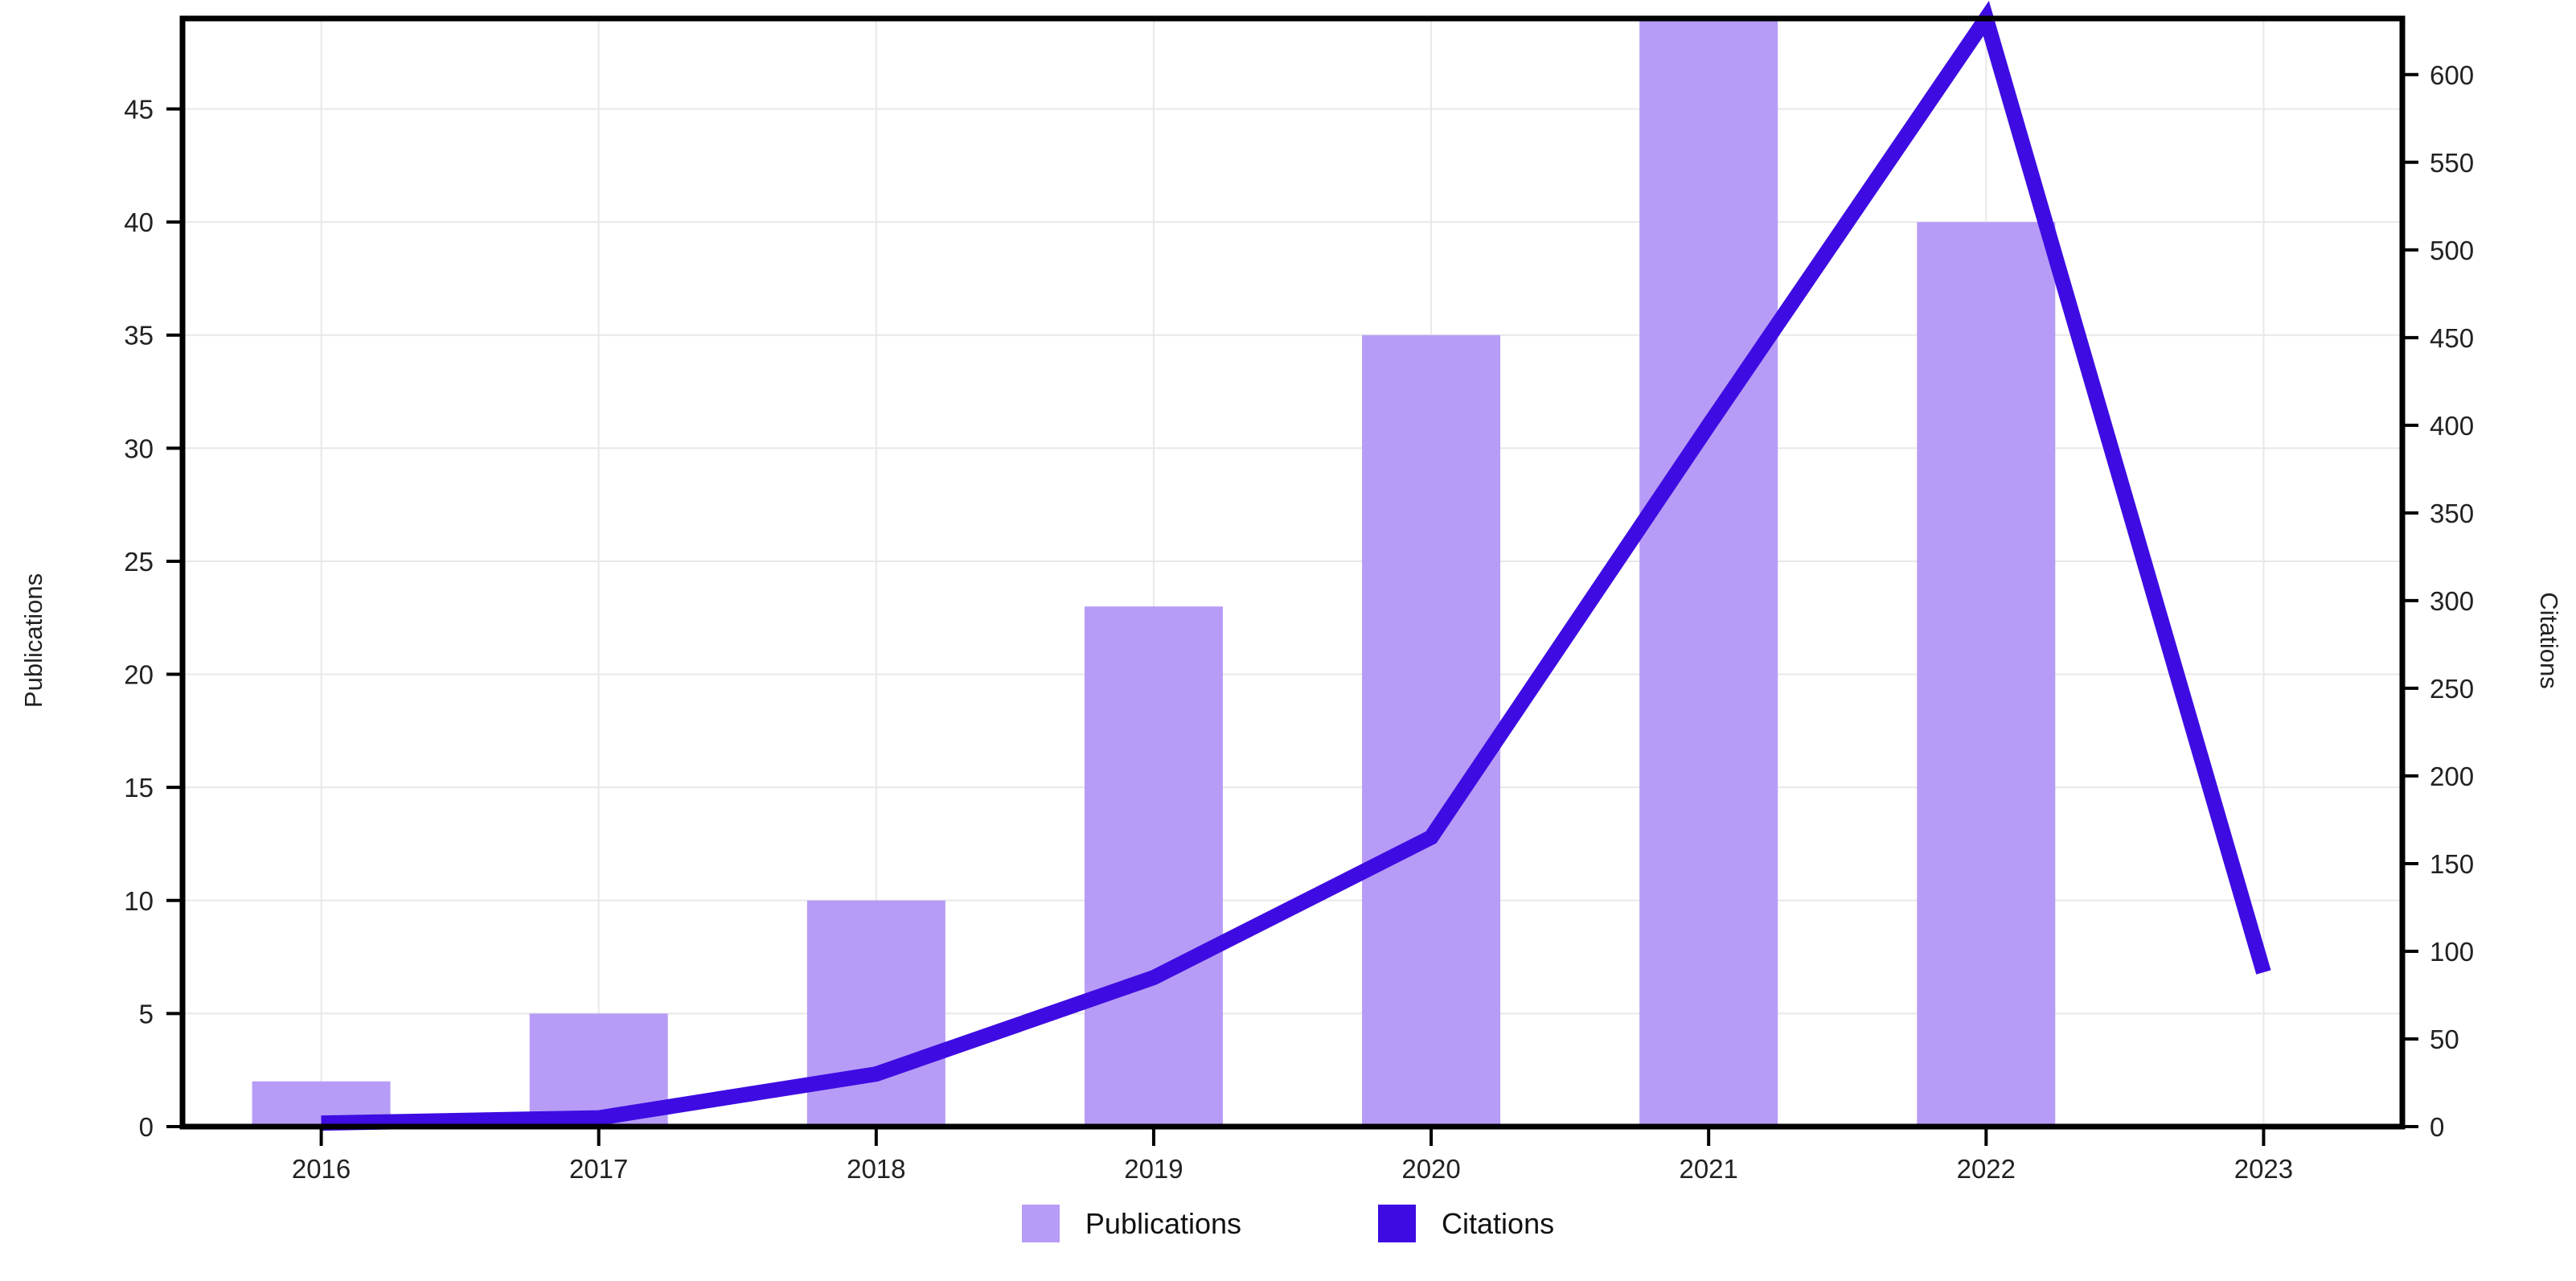  Describe the element at coordinates (139, 448) in the screenshot. I see `left-tick-label-30: 30` at that location.